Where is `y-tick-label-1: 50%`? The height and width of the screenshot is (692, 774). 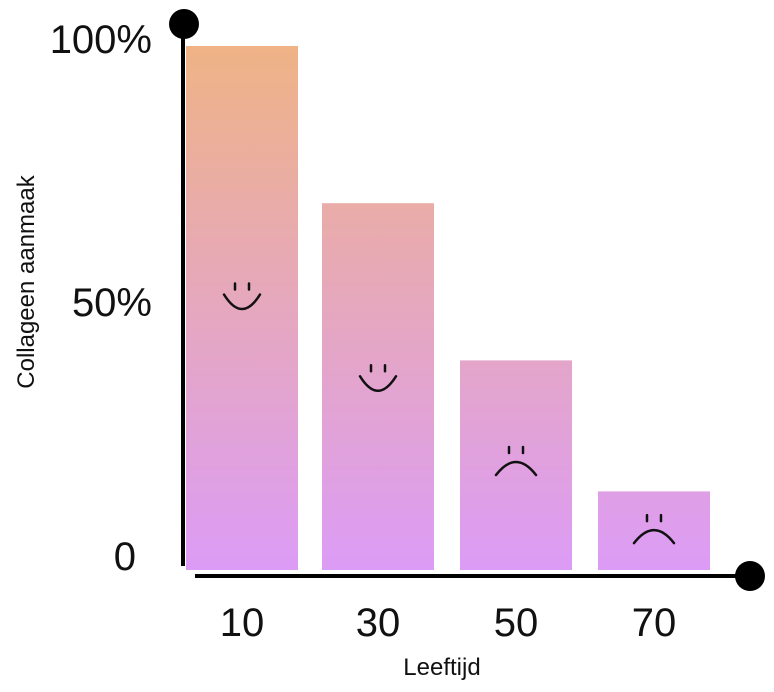
y-tick-label-1: 50% is located at coordinates (112, 303).